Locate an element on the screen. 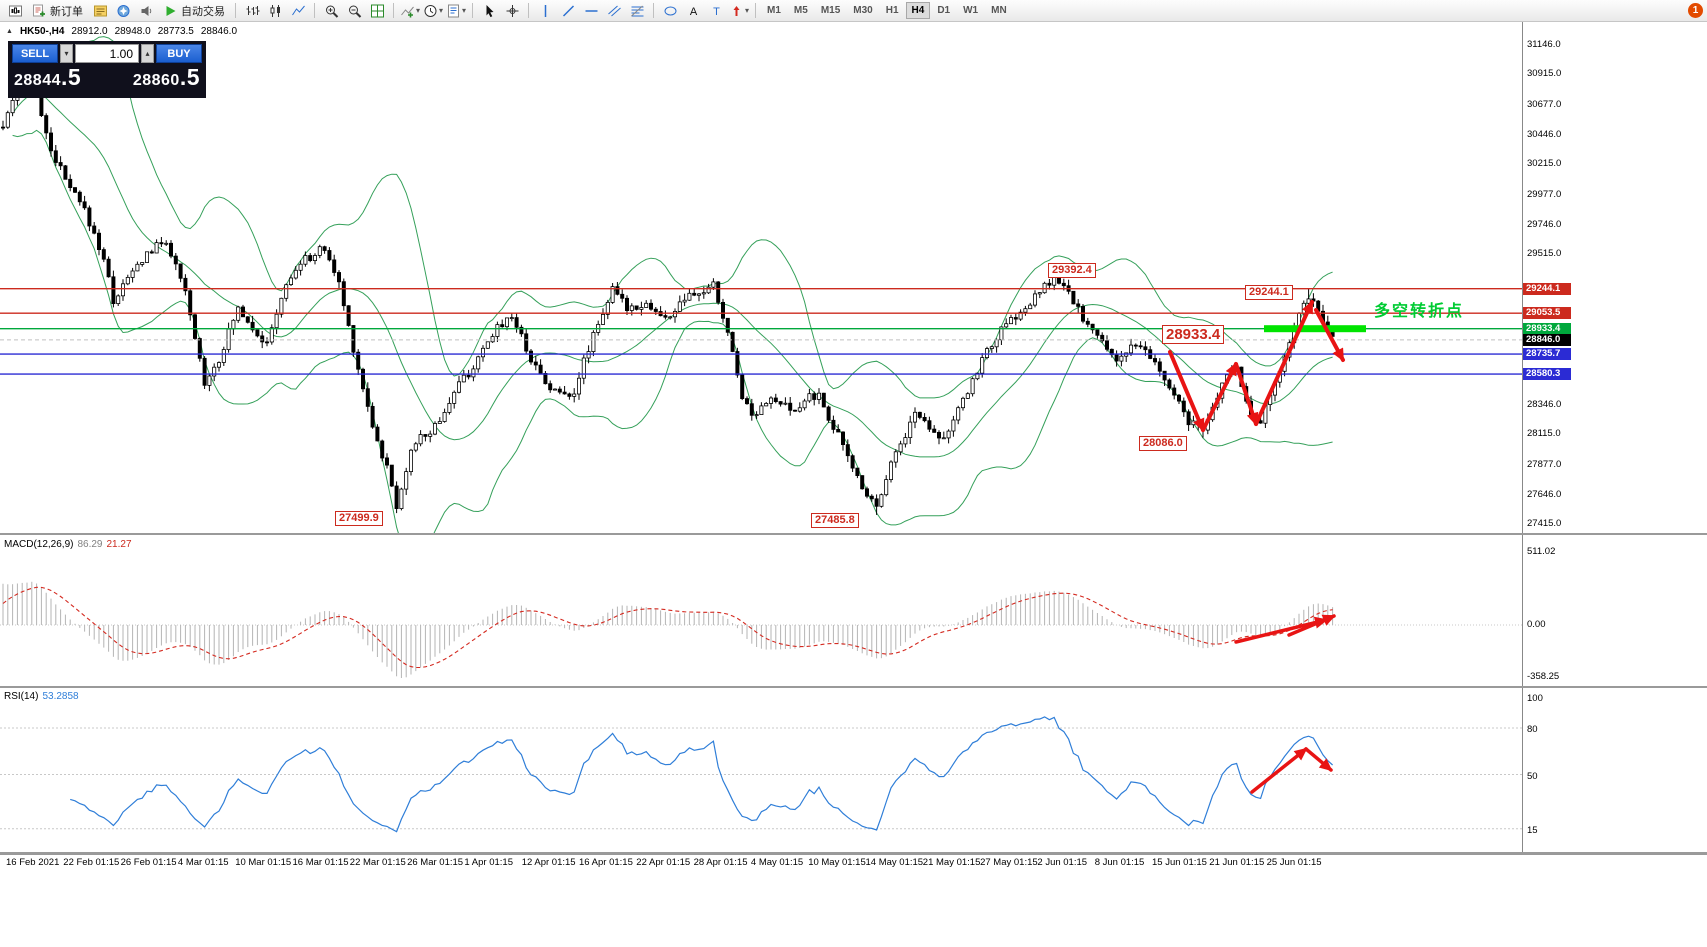 This screenshot has height=947, width=1707. svg-text: T is located at coordinates (716, 12).